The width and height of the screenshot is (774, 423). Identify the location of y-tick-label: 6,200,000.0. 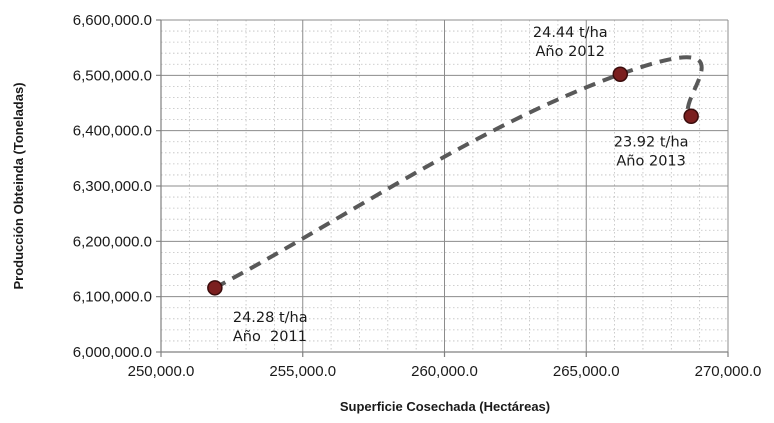
(112, 241).